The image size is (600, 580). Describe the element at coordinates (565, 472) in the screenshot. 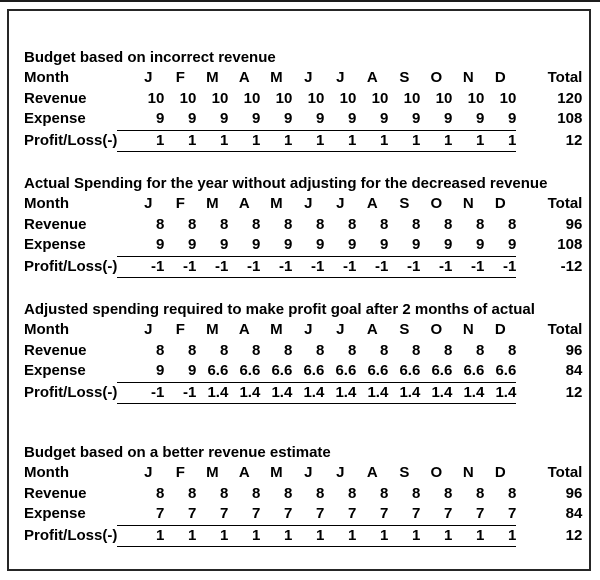

I see `total-header: Total` at that location.